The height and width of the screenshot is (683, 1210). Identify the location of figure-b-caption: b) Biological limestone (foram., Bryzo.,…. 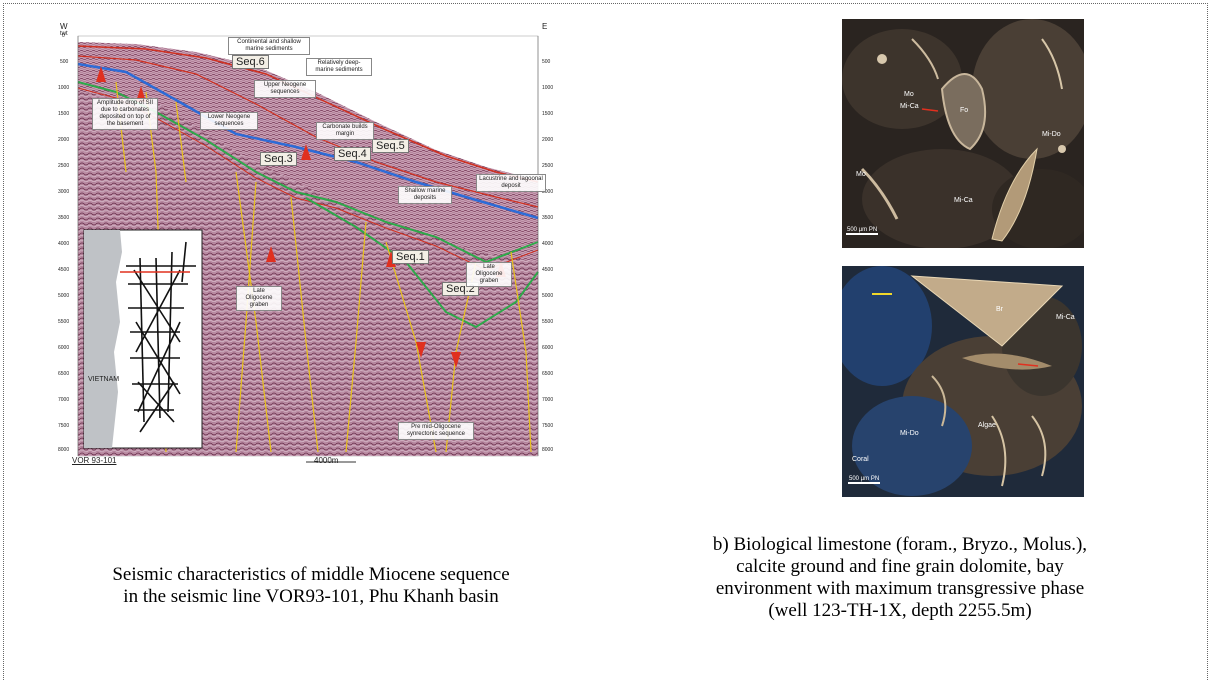
(900, 578).